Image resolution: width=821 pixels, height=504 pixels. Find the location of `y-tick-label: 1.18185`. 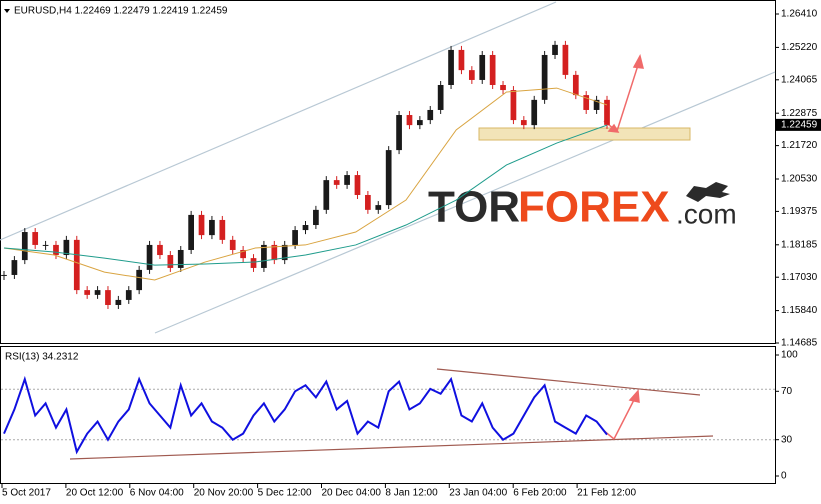

y-tick-label: 1.18185 is located at coordinates (799, 244).